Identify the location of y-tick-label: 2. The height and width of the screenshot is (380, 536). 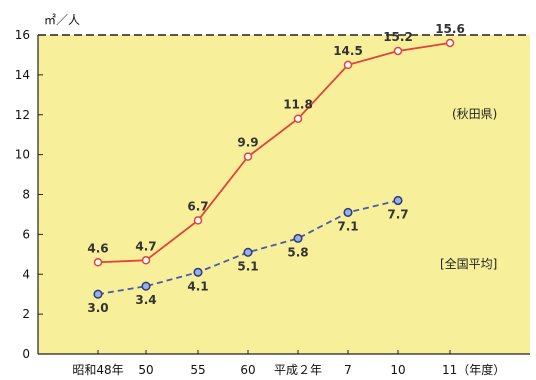
(26, 314).